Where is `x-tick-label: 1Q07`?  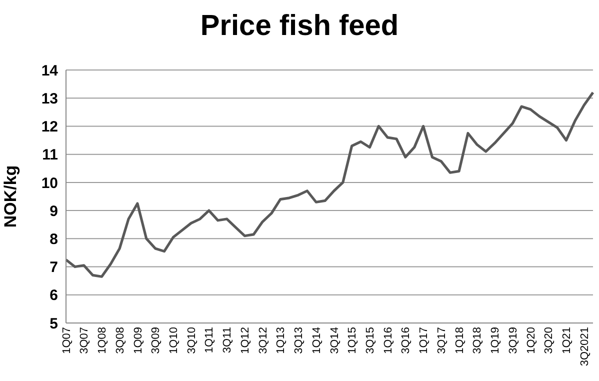
x-tick-label: 1Q07 is located at coordinates (66, 340).